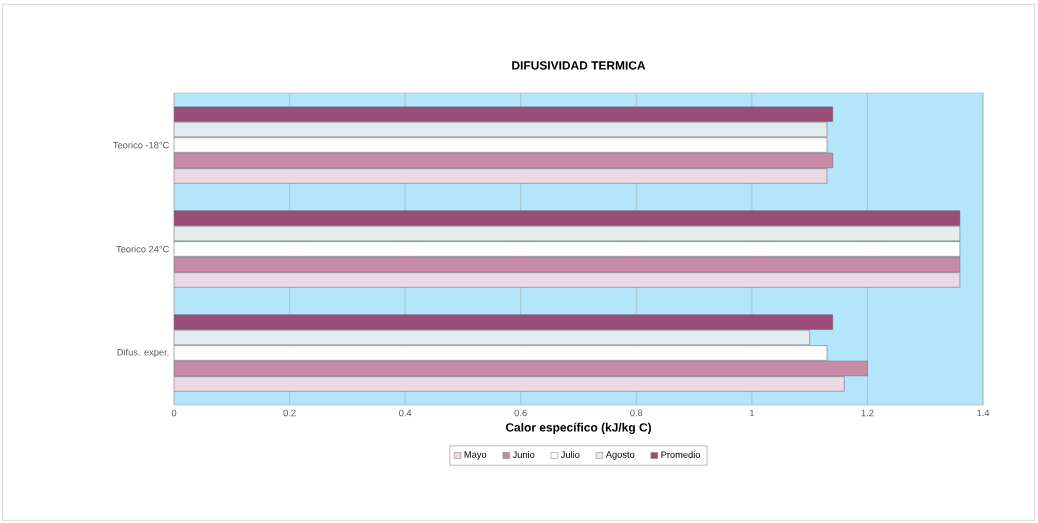 The image size is (1038, 523). What do you see at coordinates (579, 65) in the screenshot?
I see `chart-title: DIFUSIVIDAD TERMICA` at bounding box center [579, 65].